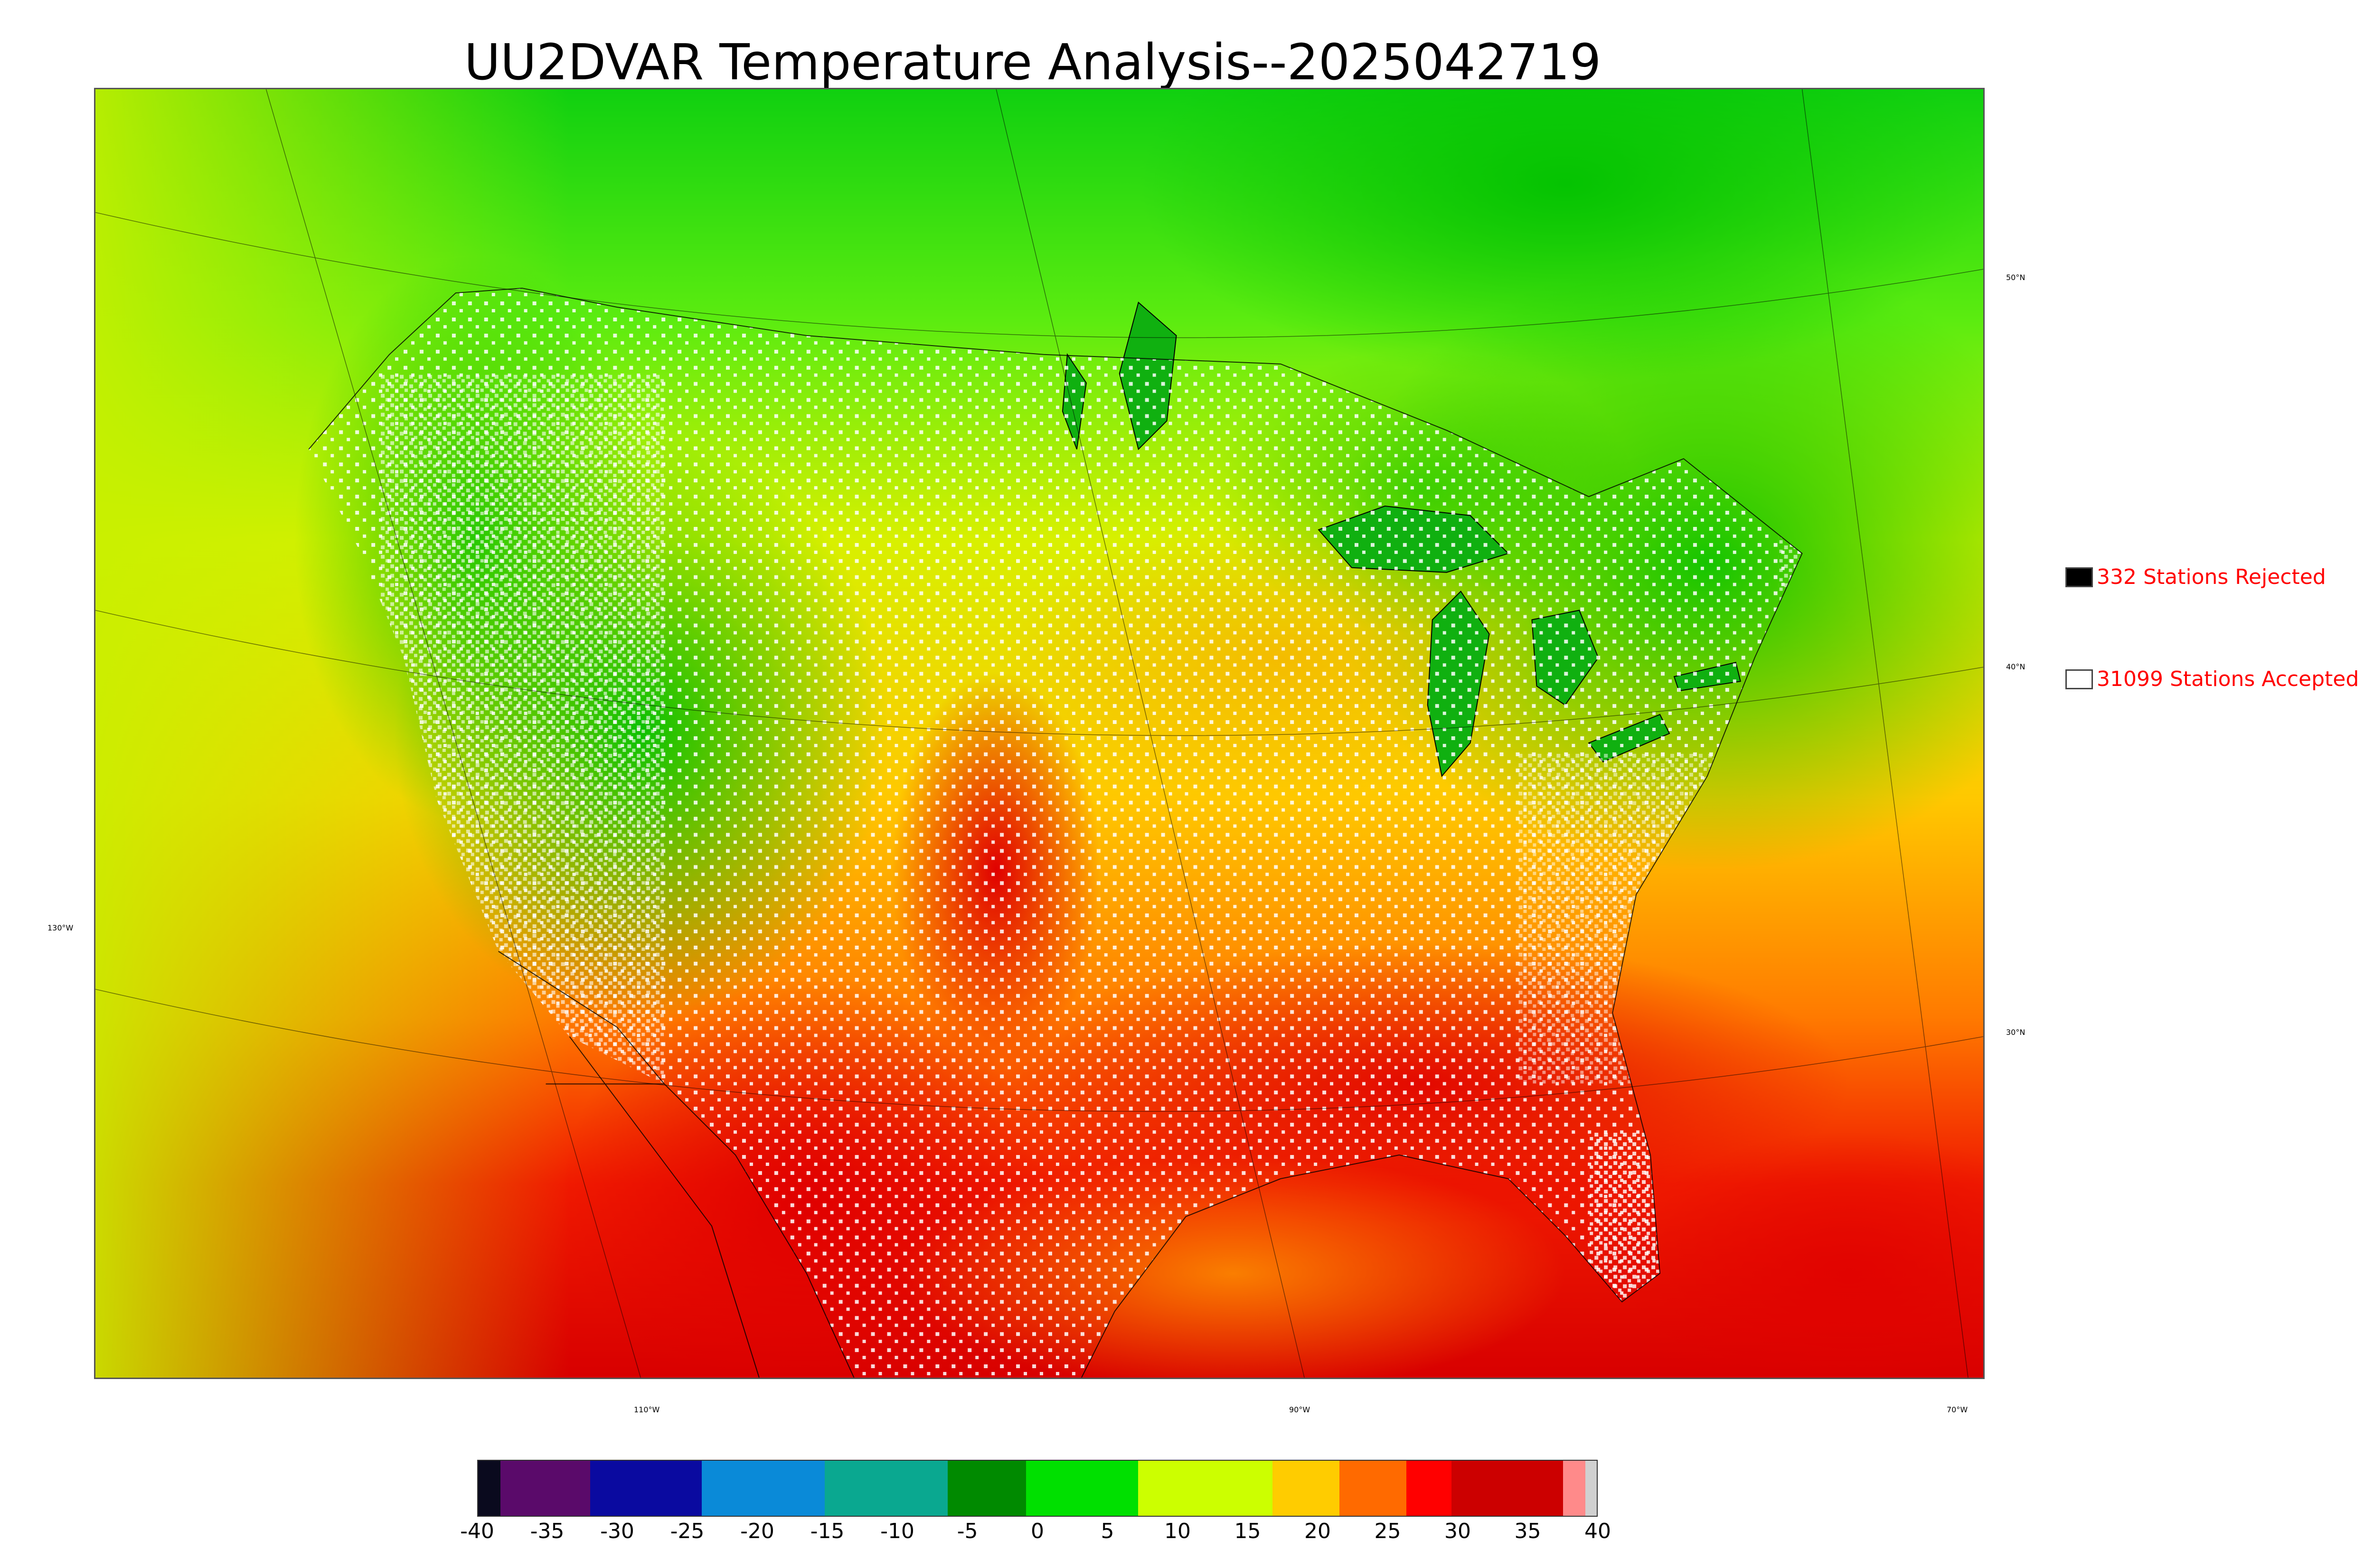 The height and width of the screenshot is (1568, 2374). I want to click on legend-rejected-label: 332 Stations Rejected, so click(2211, 577).